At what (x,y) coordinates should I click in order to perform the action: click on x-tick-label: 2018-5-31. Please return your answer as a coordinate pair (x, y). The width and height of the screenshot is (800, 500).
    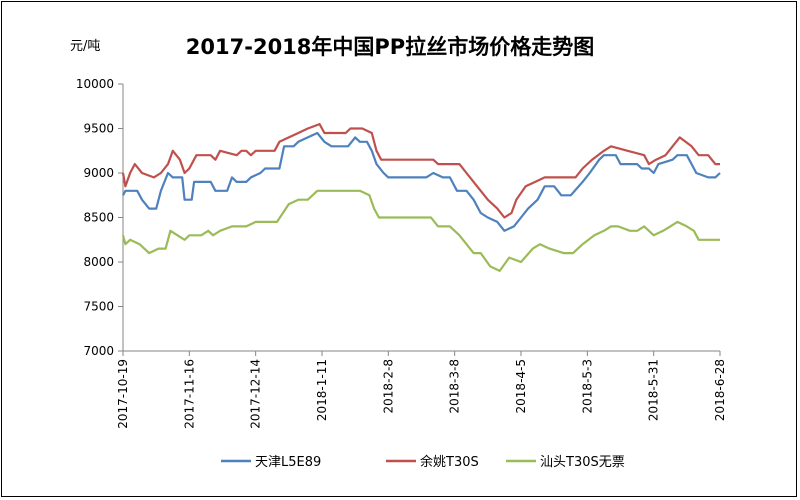
    Looking at the image, I should click on (654, 390).